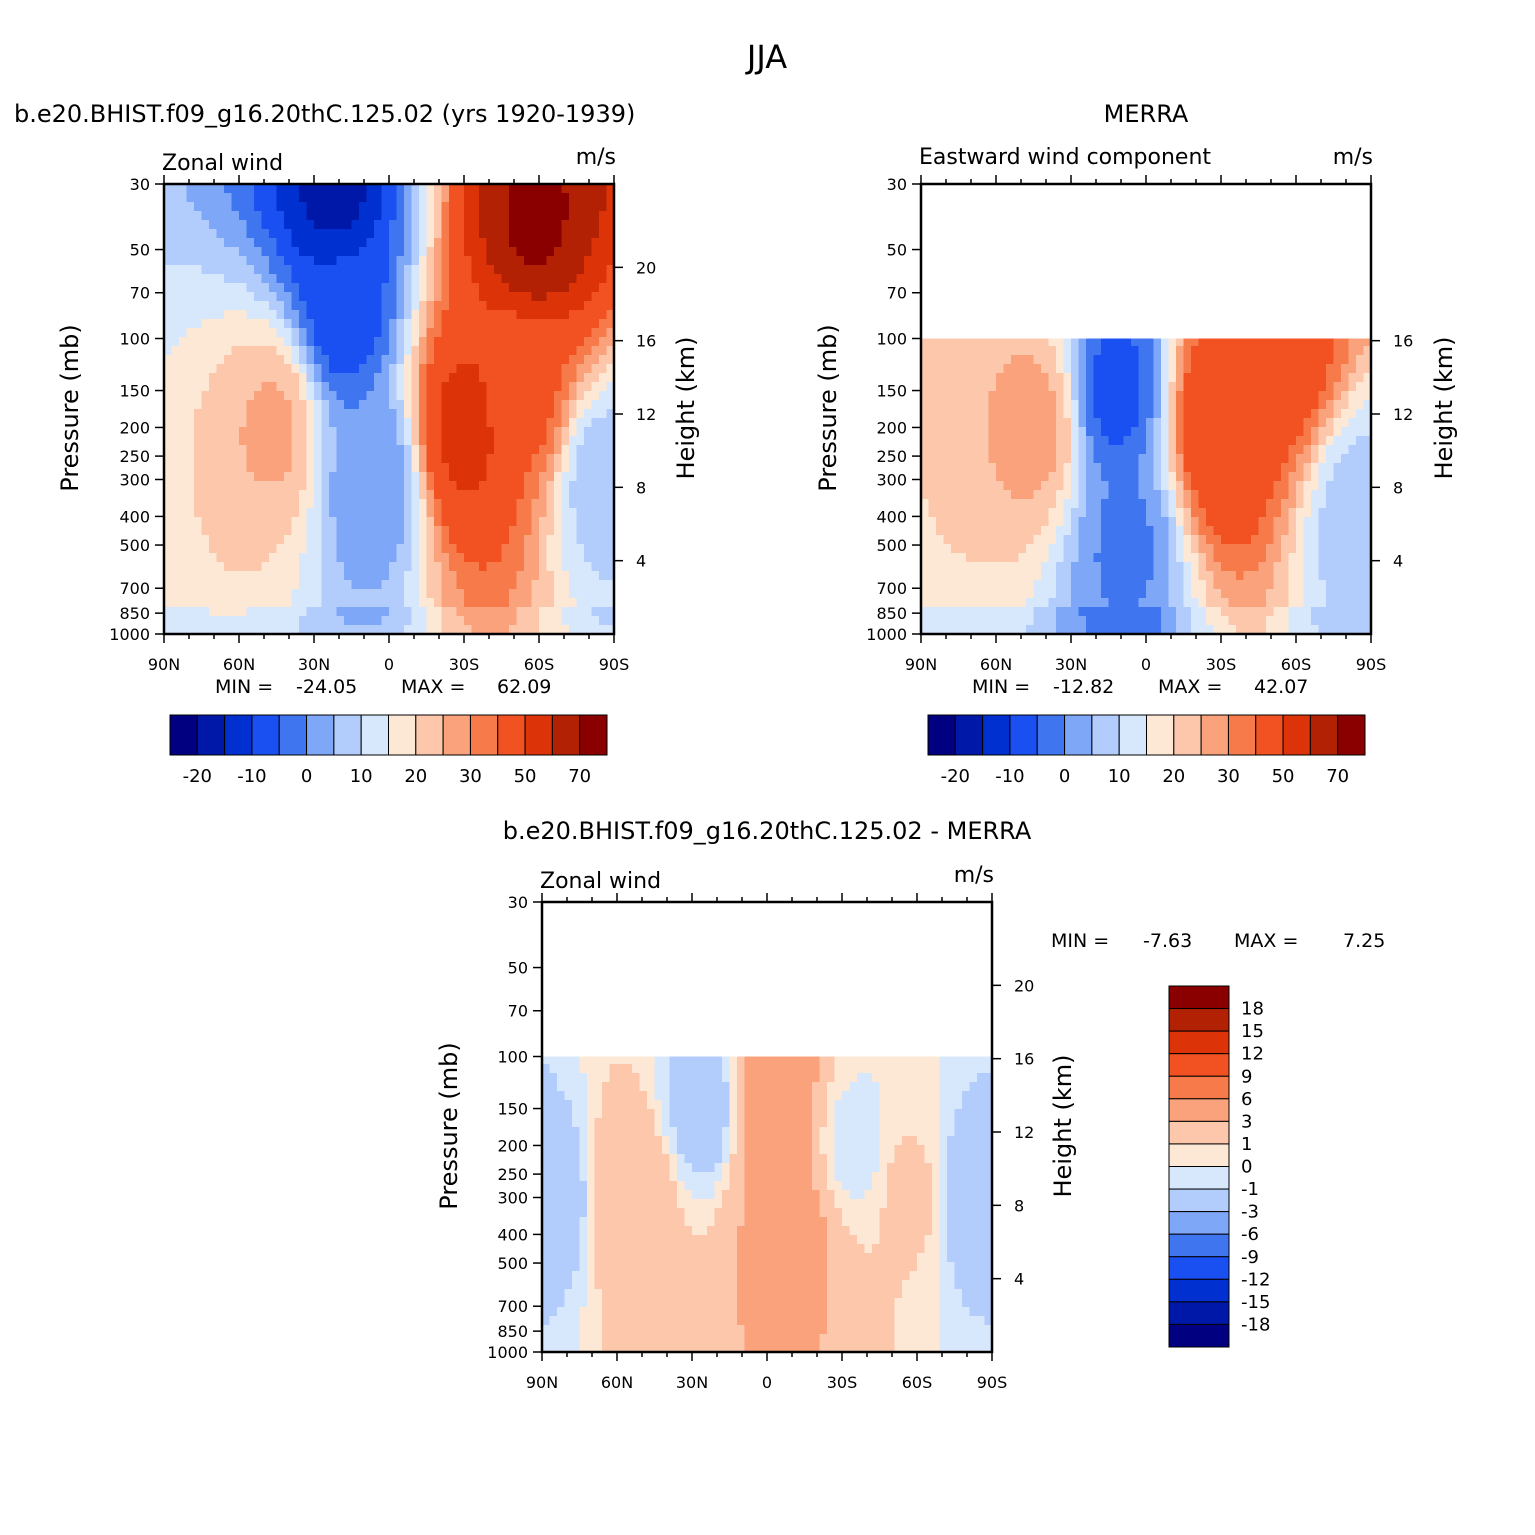  Describe the element at coordinates (415, 776) in the screenshot. I see `colorbar-label: 20` at that location.